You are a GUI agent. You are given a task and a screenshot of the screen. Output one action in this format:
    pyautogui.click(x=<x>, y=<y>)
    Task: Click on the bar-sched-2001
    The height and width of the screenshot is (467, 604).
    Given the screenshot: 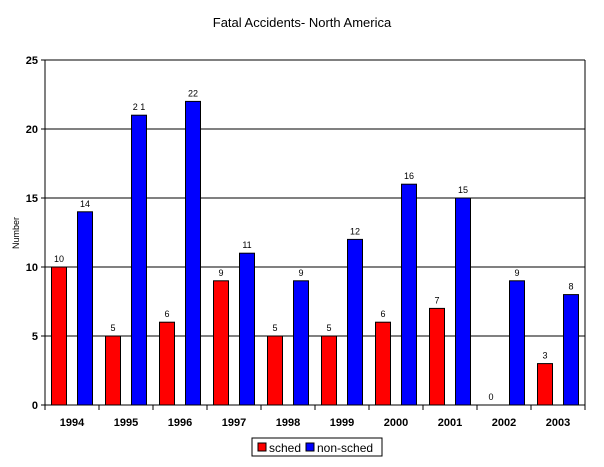 What is the action you would take?
    pyautogui.click(x=437, y=356)
    